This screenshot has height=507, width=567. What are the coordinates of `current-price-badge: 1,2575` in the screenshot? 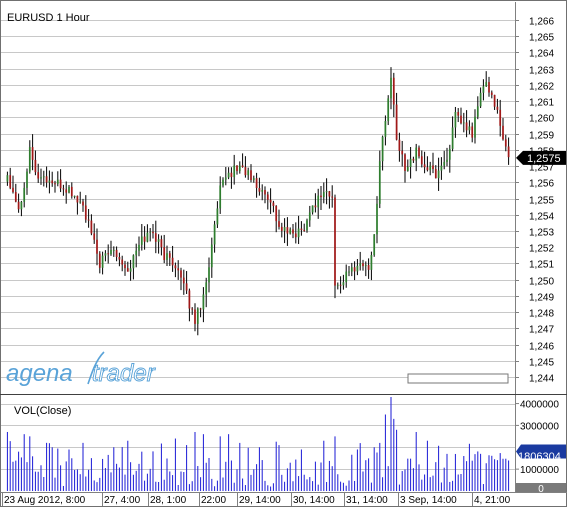 It's located at (541, 158).